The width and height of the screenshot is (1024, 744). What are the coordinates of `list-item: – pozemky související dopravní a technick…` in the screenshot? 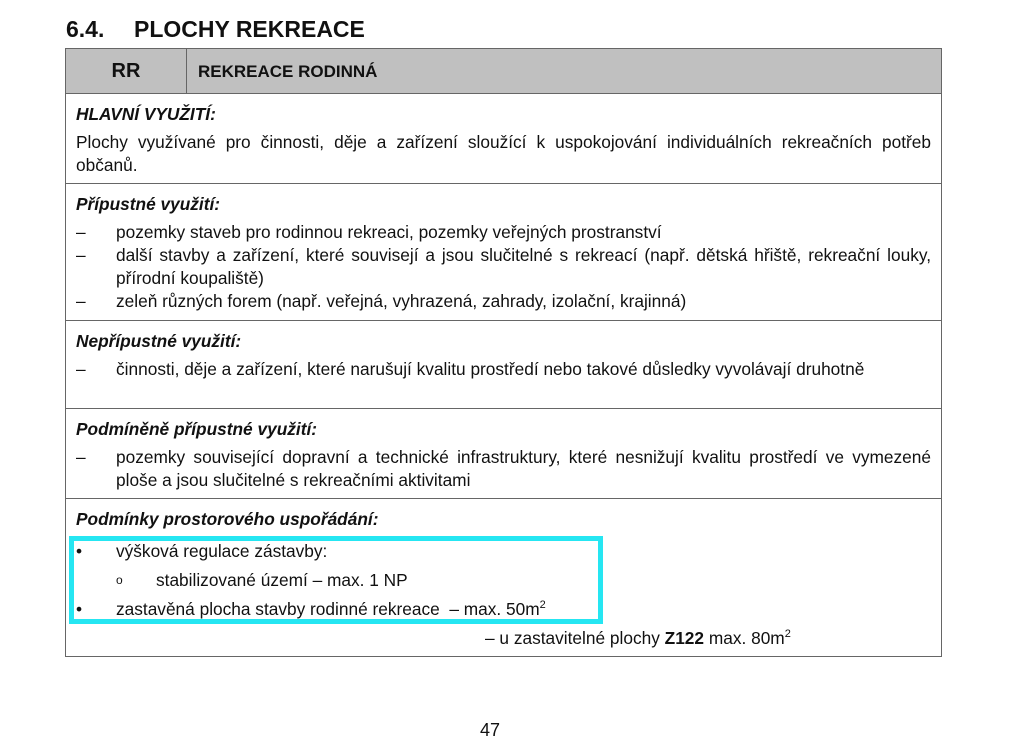 It's located at (503, 468).